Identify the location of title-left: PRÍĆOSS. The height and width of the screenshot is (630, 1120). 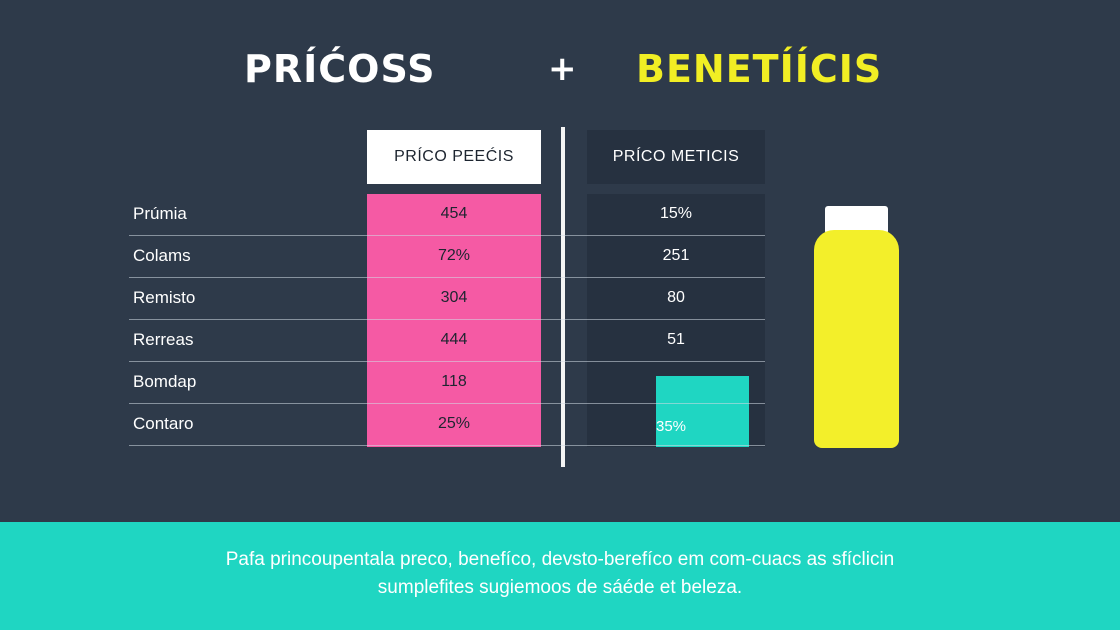
(340, 69).